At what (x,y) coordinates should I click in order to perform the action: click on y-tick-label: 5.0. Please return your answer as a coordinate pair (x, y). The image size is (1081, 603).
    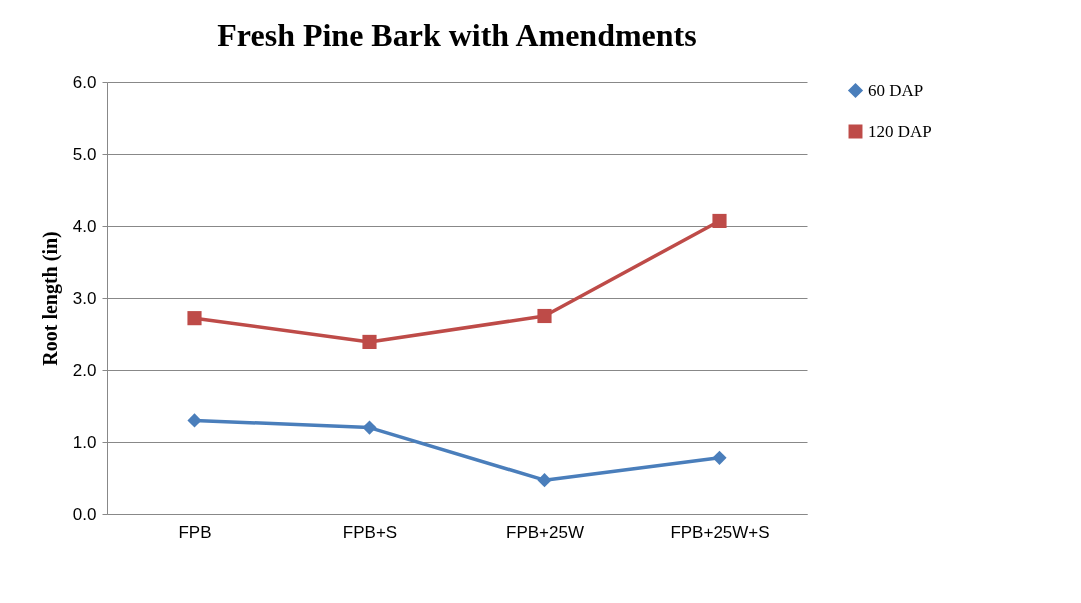
    Looking at the image, I should click on (84, 154).